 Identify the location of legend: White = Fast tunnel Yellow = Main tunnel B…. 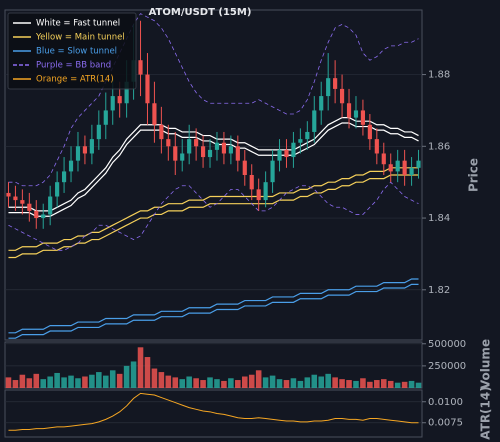
(72, 51).